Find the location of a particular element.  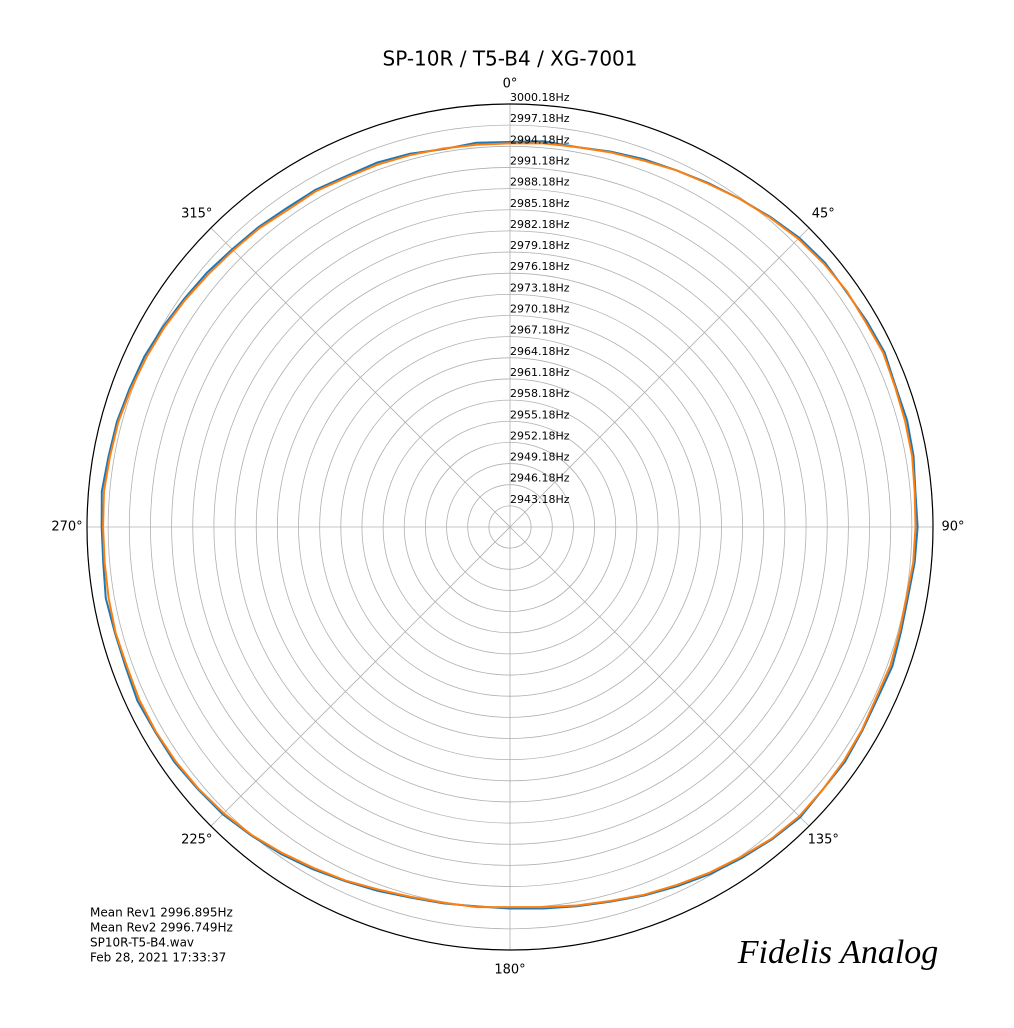

radial-tick-label: 2985.18Hz is located at coordinates (540, 203).